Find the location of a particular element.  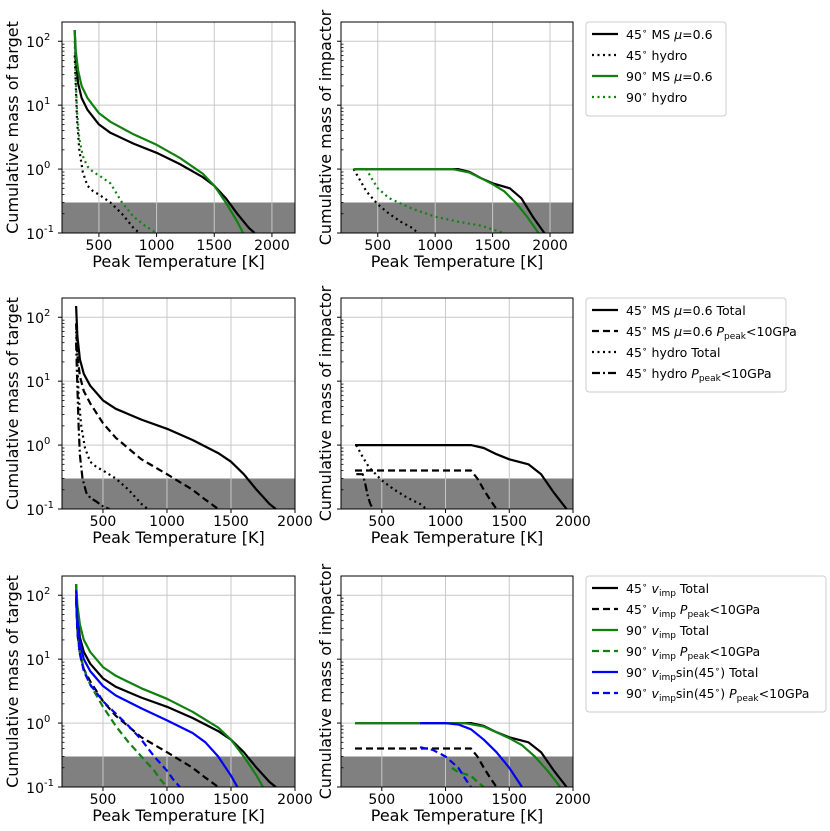

legend-label: 90∘ MS μ=0.6 is located at coordinates (669, 76).